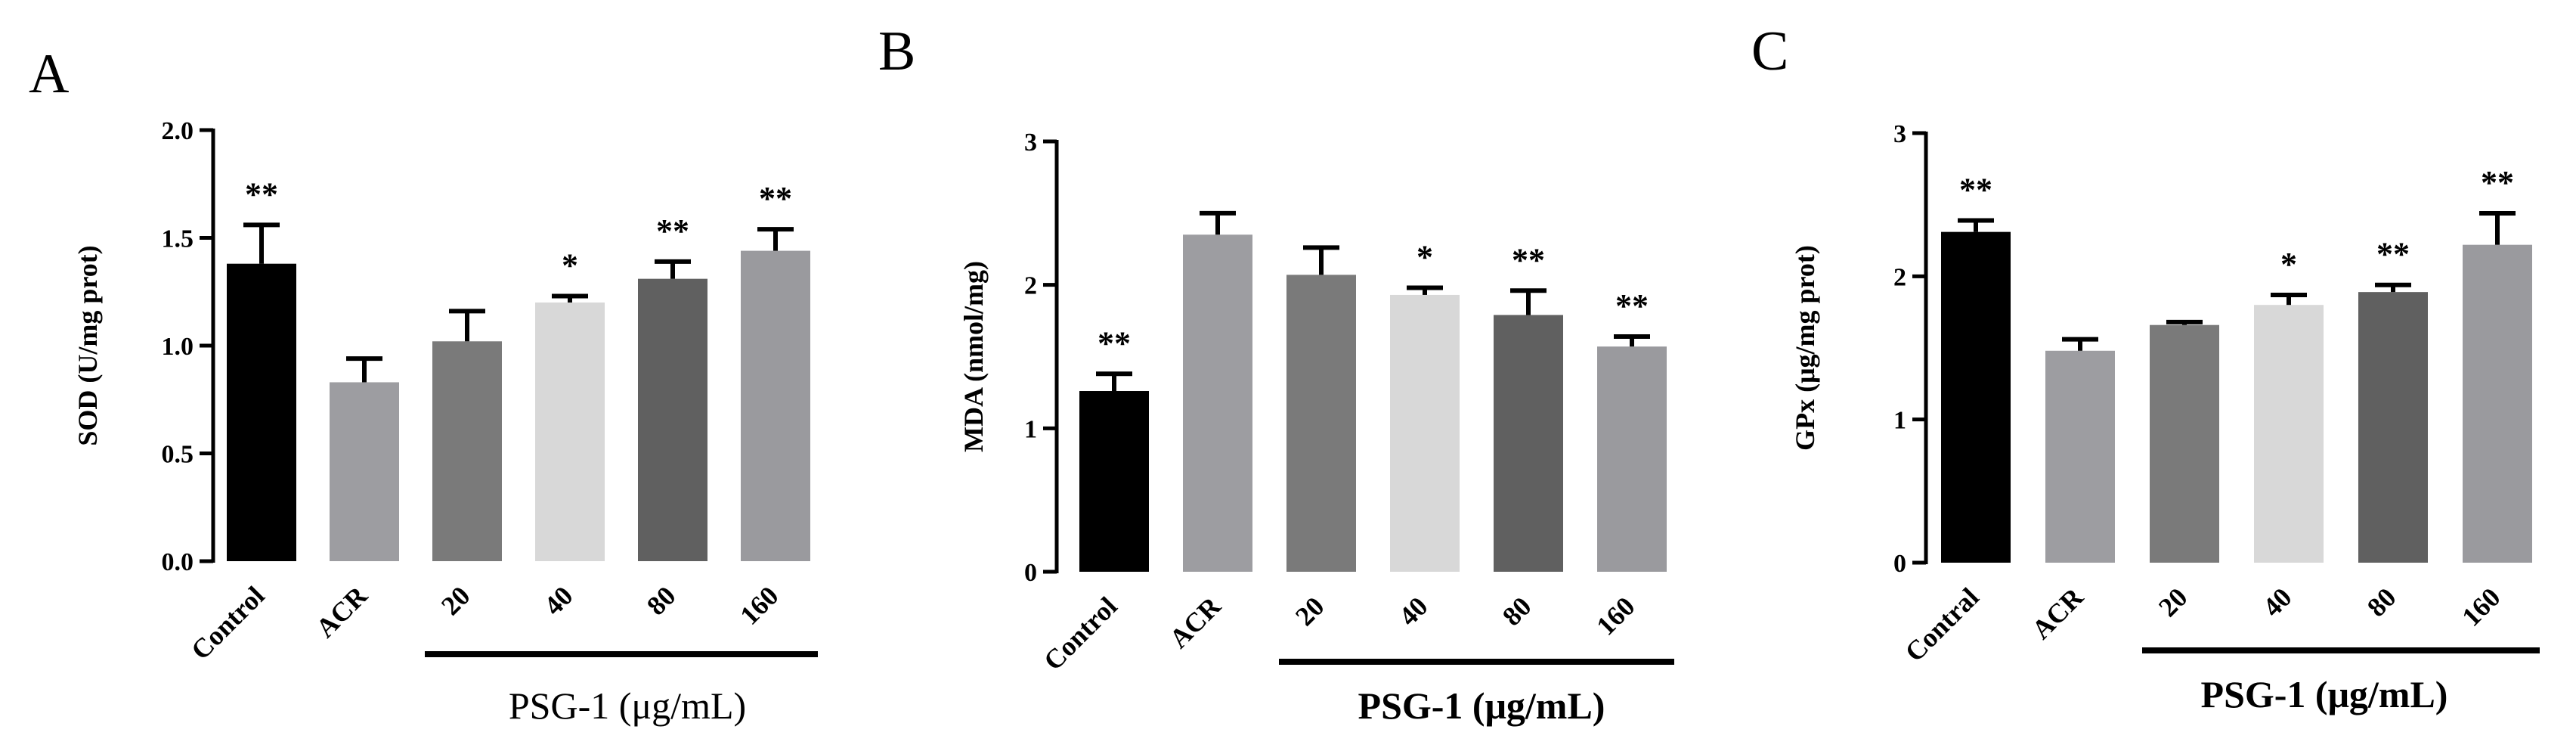  Describe the element at coordinates (178, 562) in the screenshot. I see `y-tick-label: 0.0` at that location.